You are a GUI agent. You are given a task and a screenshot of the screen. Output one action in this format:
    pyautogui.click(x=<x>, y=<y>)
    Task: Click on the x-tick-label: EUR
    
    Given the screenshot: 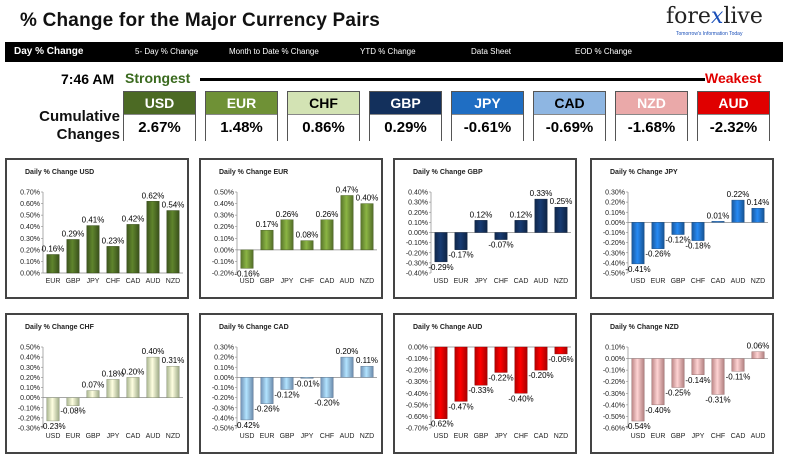 What is the action you would take?
    pyautogui.click(x=73, y=436)
    